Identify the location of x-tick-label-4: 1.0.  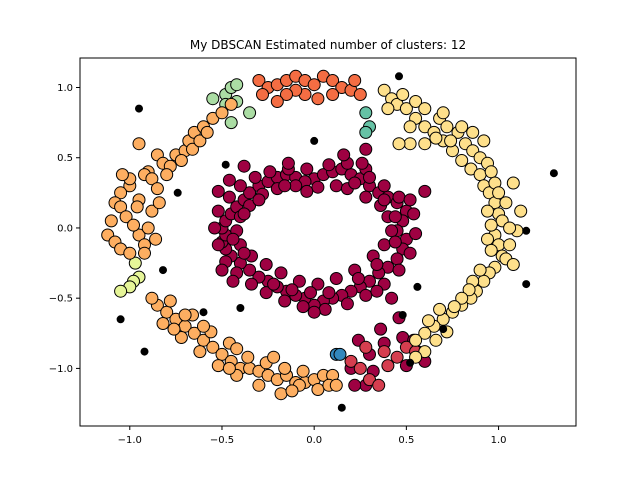
(499, 440).